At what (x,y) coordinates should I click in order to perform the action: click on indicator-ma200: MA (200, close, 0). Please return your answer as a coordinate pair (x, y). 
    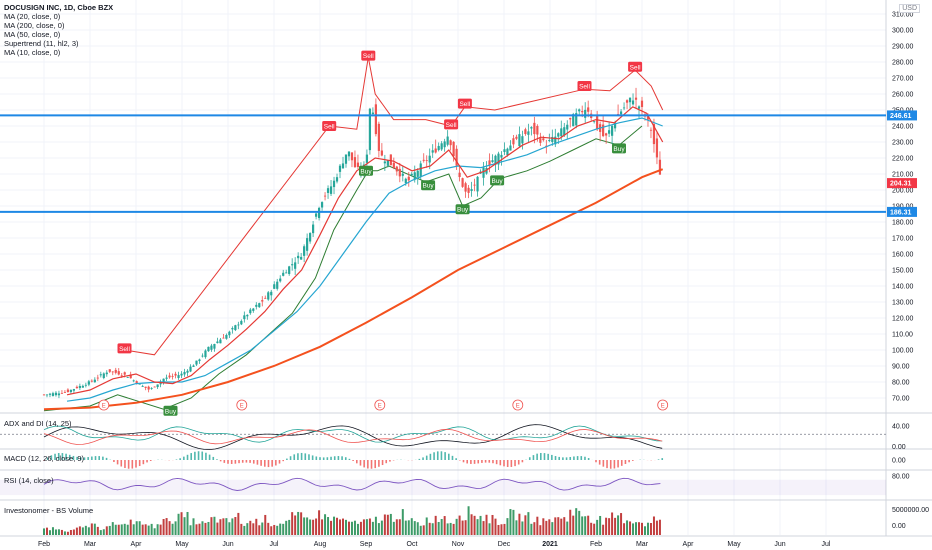
    Looking at the image, I should click on (34, 25).